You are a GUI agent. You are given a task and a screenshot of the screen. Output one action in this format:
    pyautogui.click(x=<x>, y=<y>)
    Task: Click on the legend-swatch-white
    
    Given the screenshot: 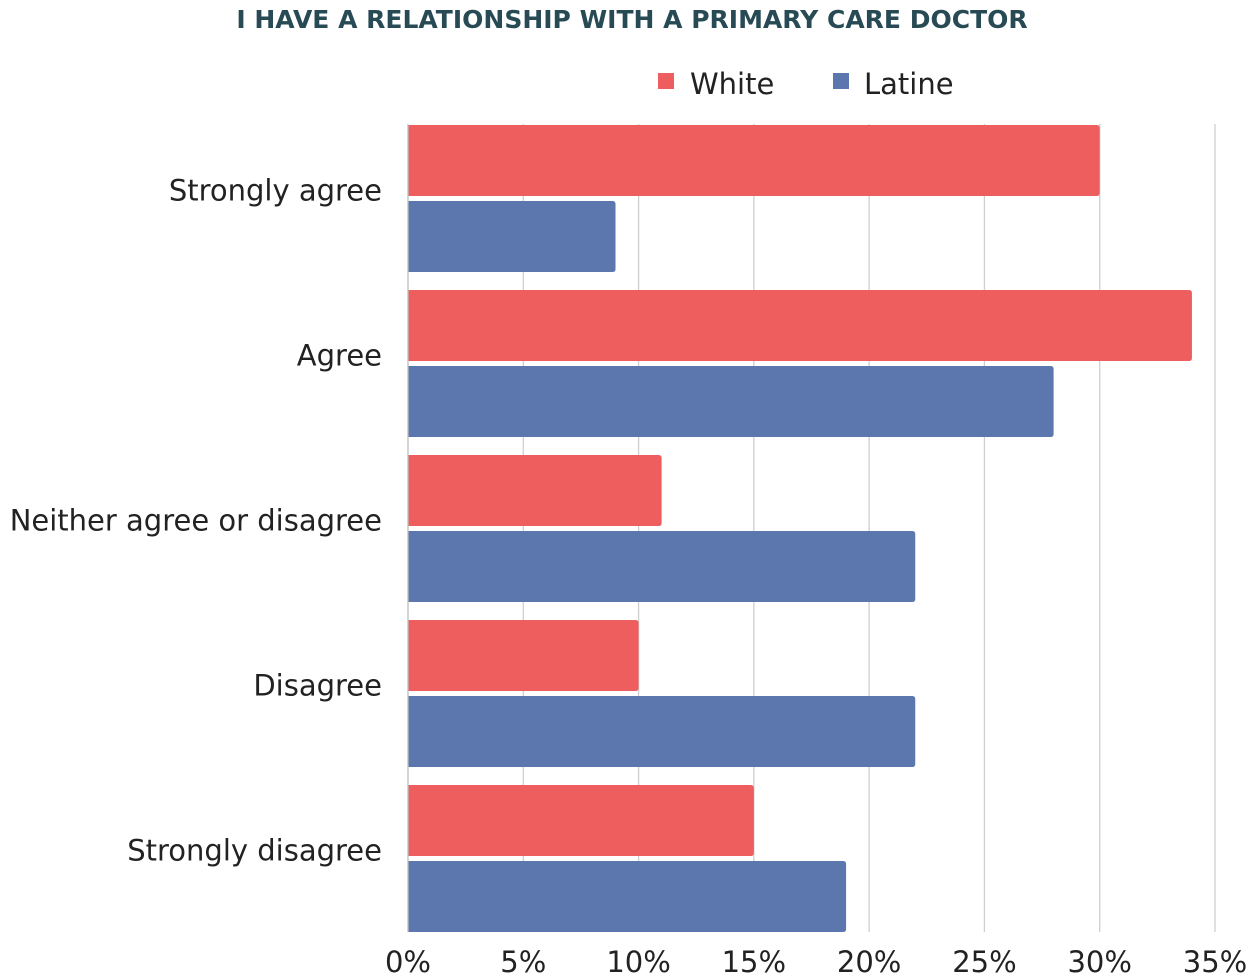 What is the action you would take?
    pyautogui.click(x=666, y=81)
    